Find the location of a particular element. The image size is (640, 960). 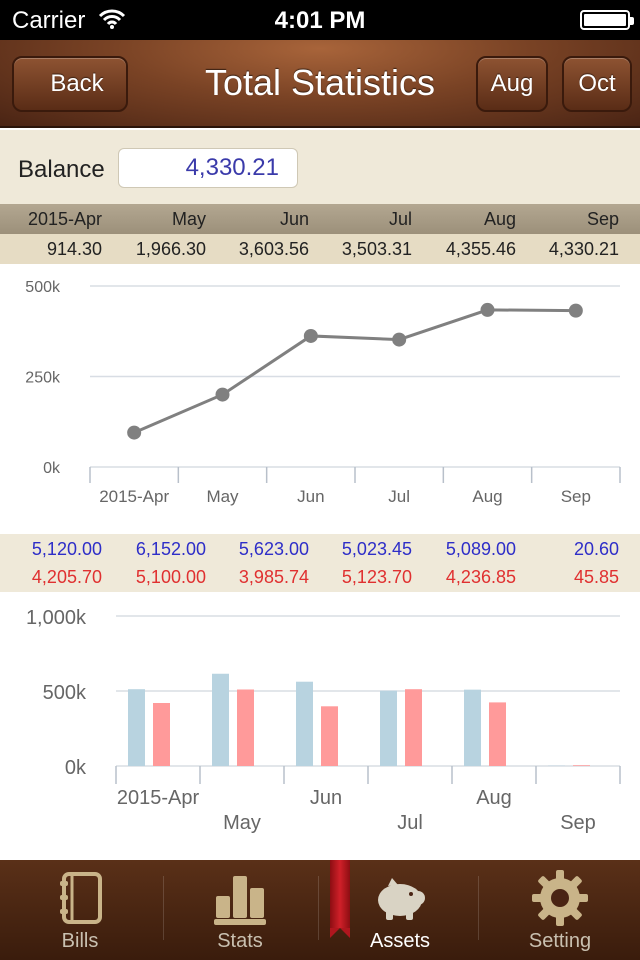

monthly-balance-value: 3,603.56 is located at coordinates (273, 249).